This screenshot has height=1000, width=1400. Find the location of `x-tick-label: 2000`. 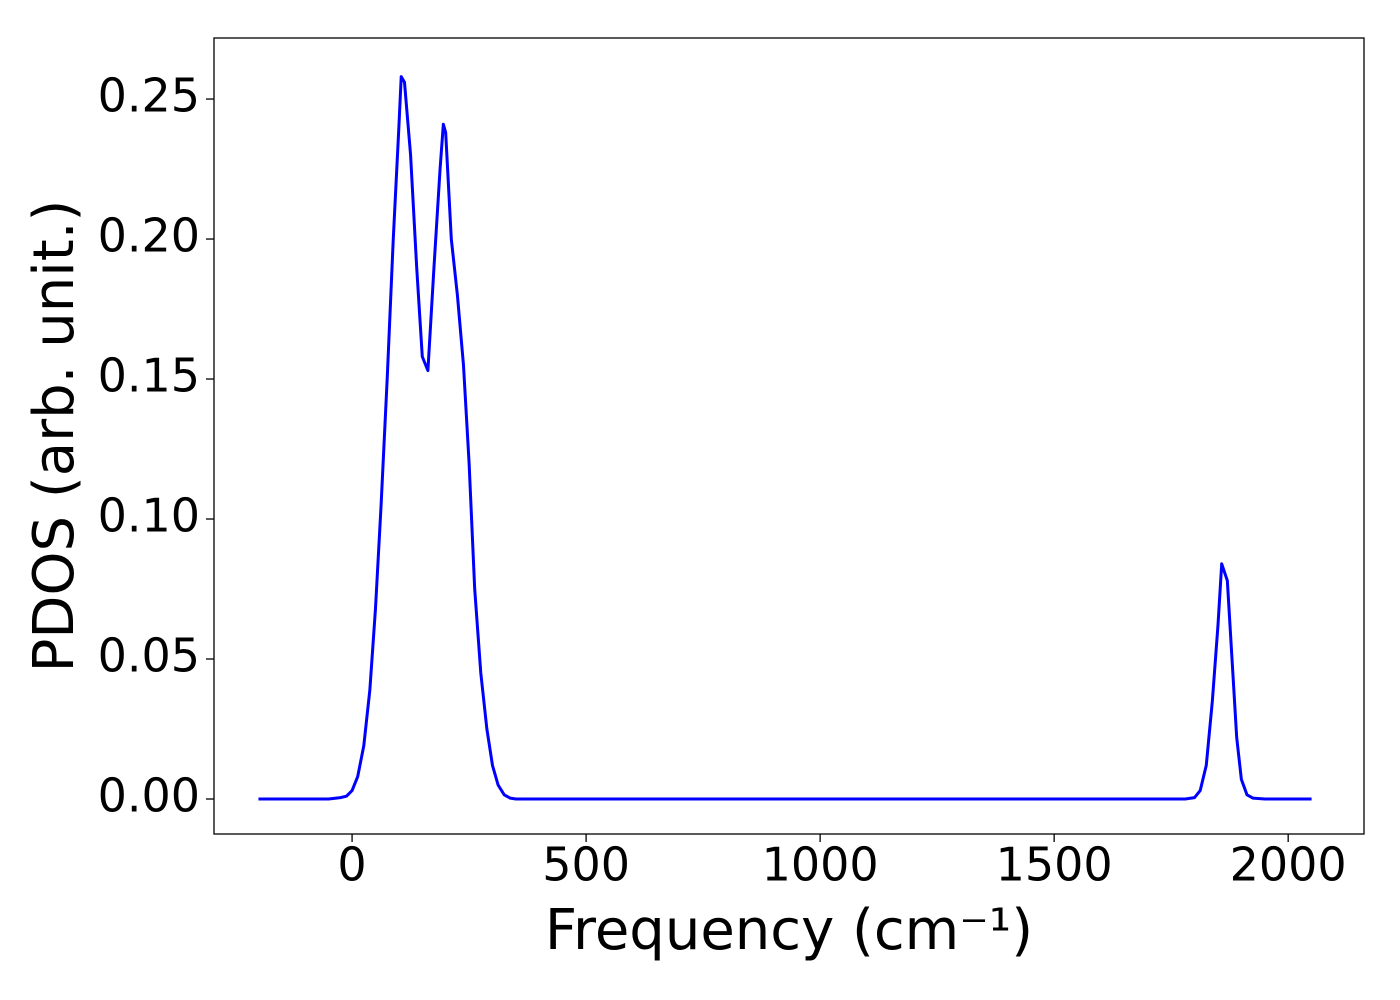

x-tick-label: 2000 is located at coordinates (1288, 865).